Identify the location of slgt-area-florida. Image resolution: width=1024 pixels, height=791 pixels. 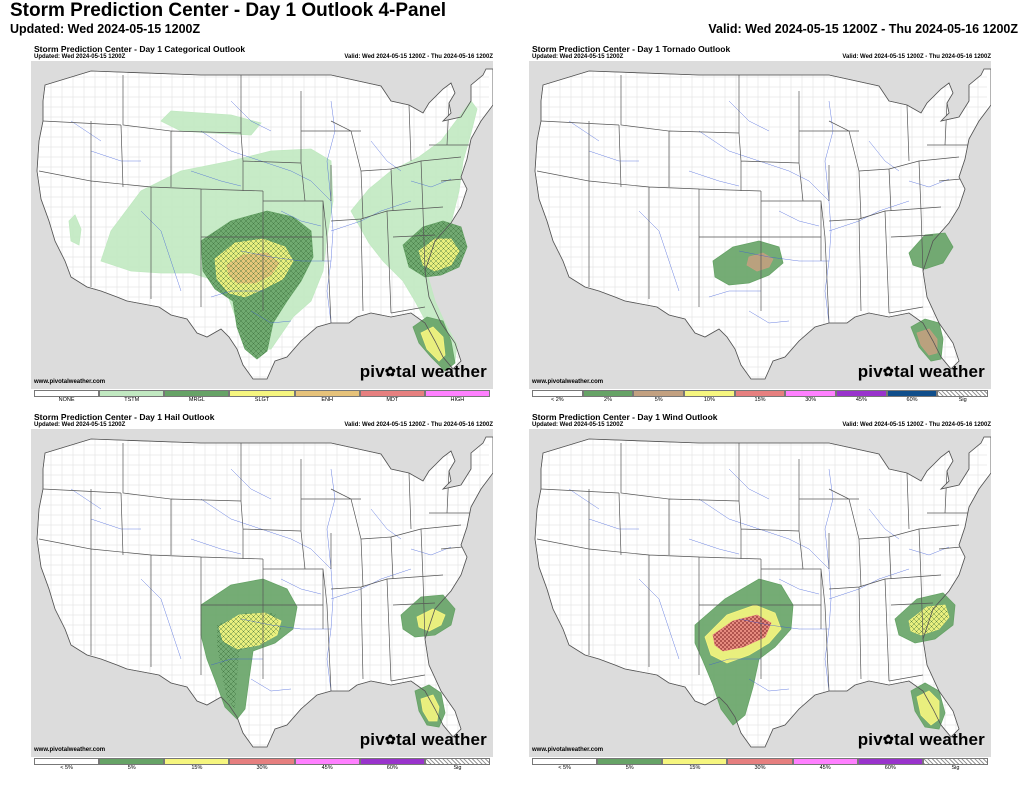
(433, 344).